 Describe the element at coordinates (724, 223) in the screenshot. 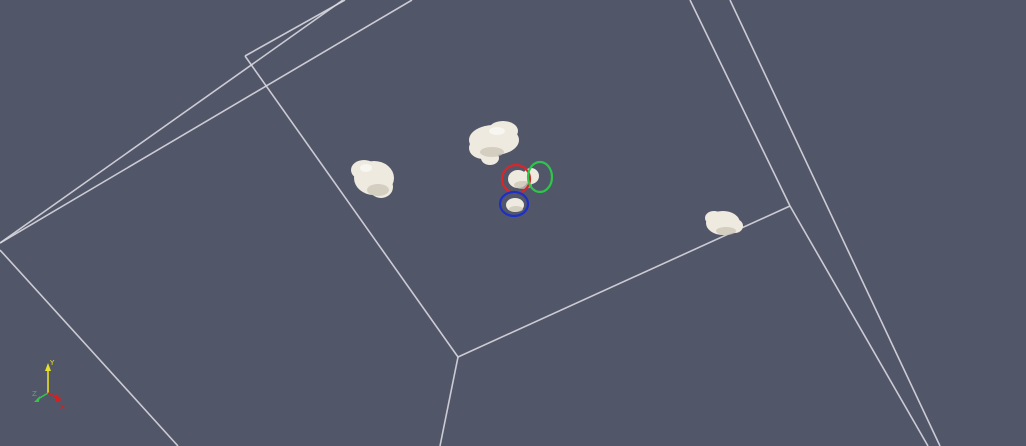

I see `particle-cluster-right` at that location.